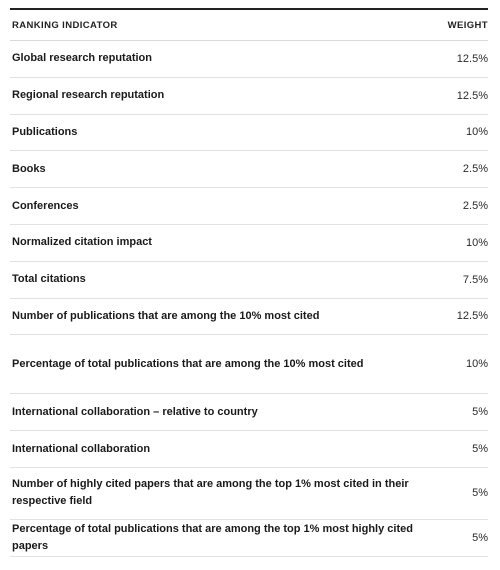 The width and height of the screenshot is (500, 570). I want to click on header-ranking-indicator: RANKING INDICATOR, so click(64, 25).